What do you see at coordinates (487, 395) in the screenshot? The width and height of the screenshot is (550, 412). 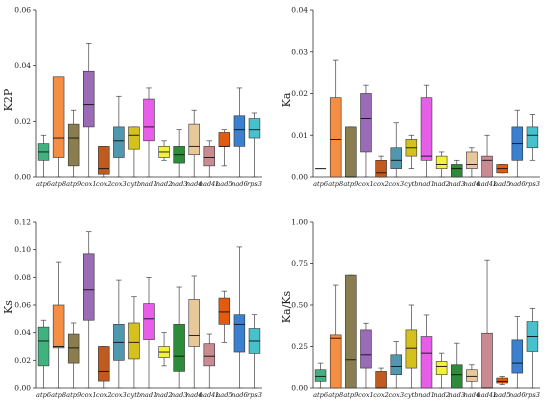 I see `ka-ks-category-label-nad4L: nad4L` at bounding box center [487, 395].